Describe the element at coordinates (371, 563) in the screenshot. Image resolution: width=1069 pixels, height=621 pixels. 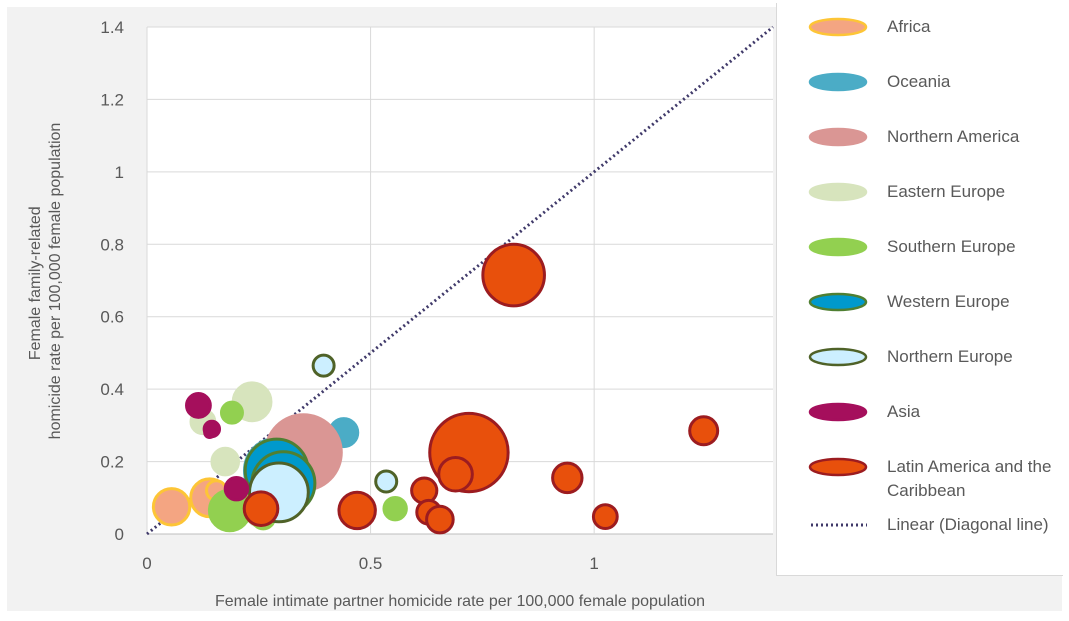
I see `x-tick-label: 0.5` at that location.